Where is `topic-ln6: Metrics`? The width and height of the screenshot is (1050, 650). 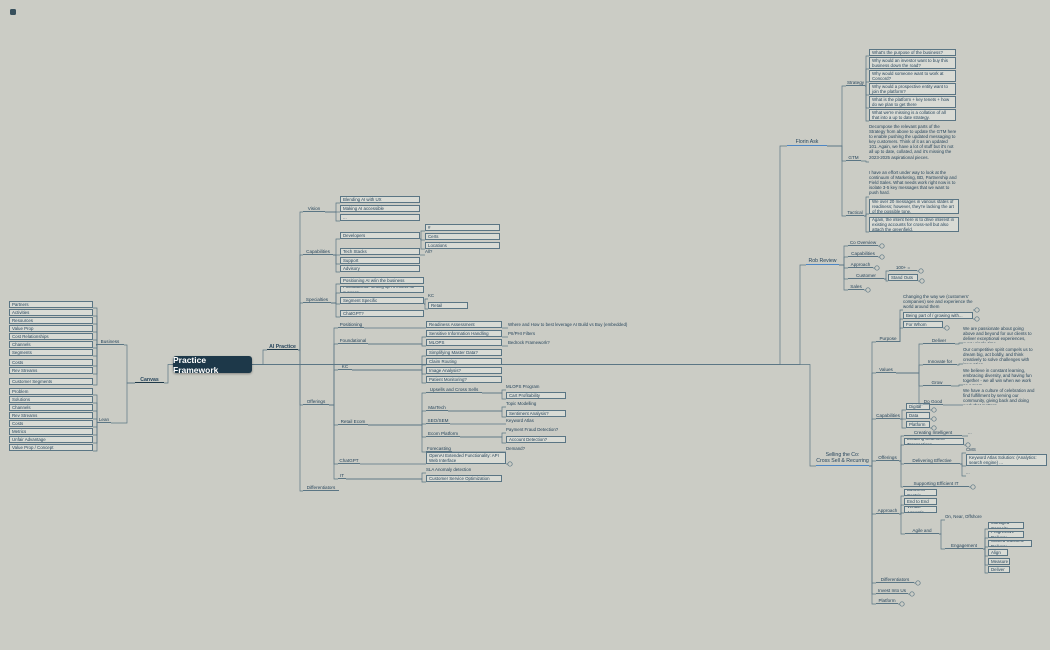 topic-ln6: Metrics is located at coordinates (51, 431).